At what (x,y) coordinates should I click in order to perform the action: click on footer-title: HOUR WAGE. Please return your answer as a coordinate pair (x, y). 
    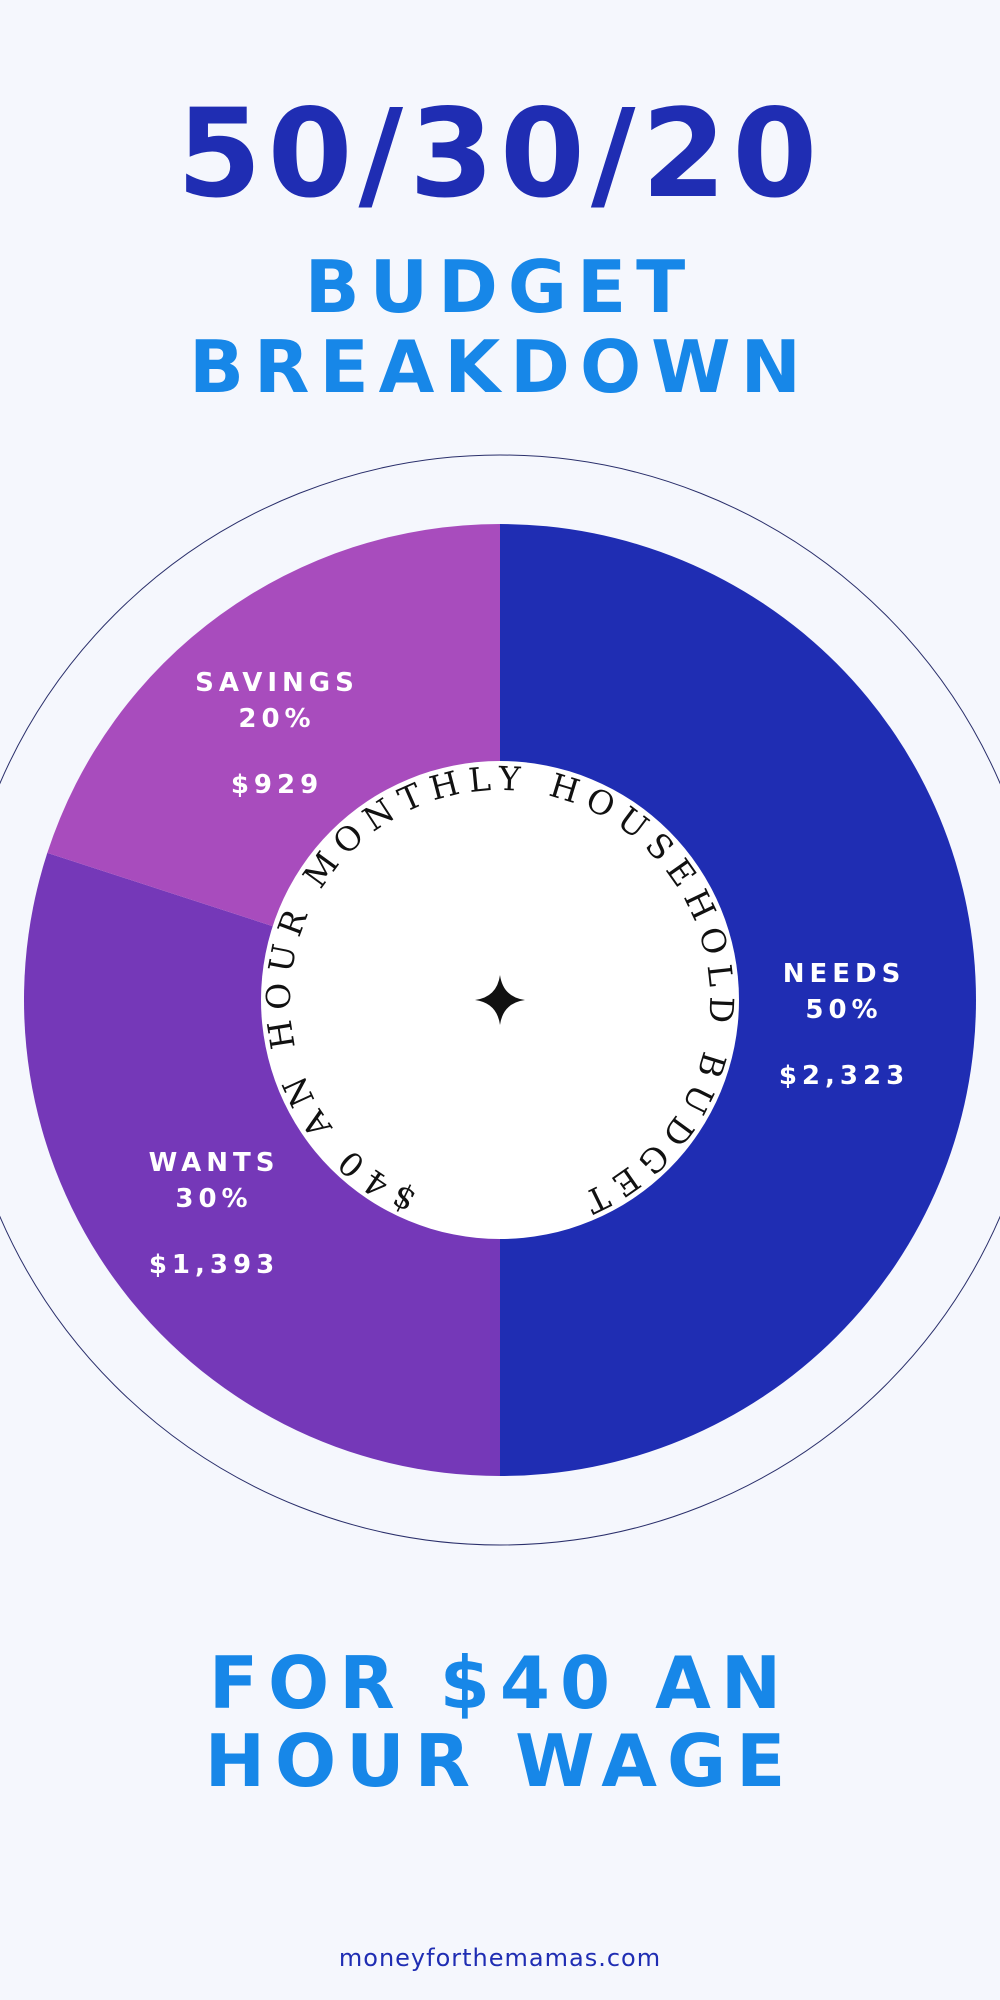
    Looking at the image, I should click on (500, 1761).